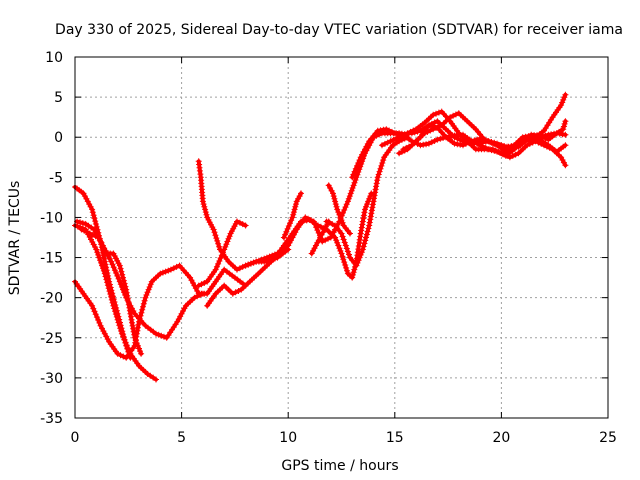 This screenshot has height=480, width=640. Describe the element at coordinates (56, 178) in the screenshot. I see `y-tick-label: -5` at that location.